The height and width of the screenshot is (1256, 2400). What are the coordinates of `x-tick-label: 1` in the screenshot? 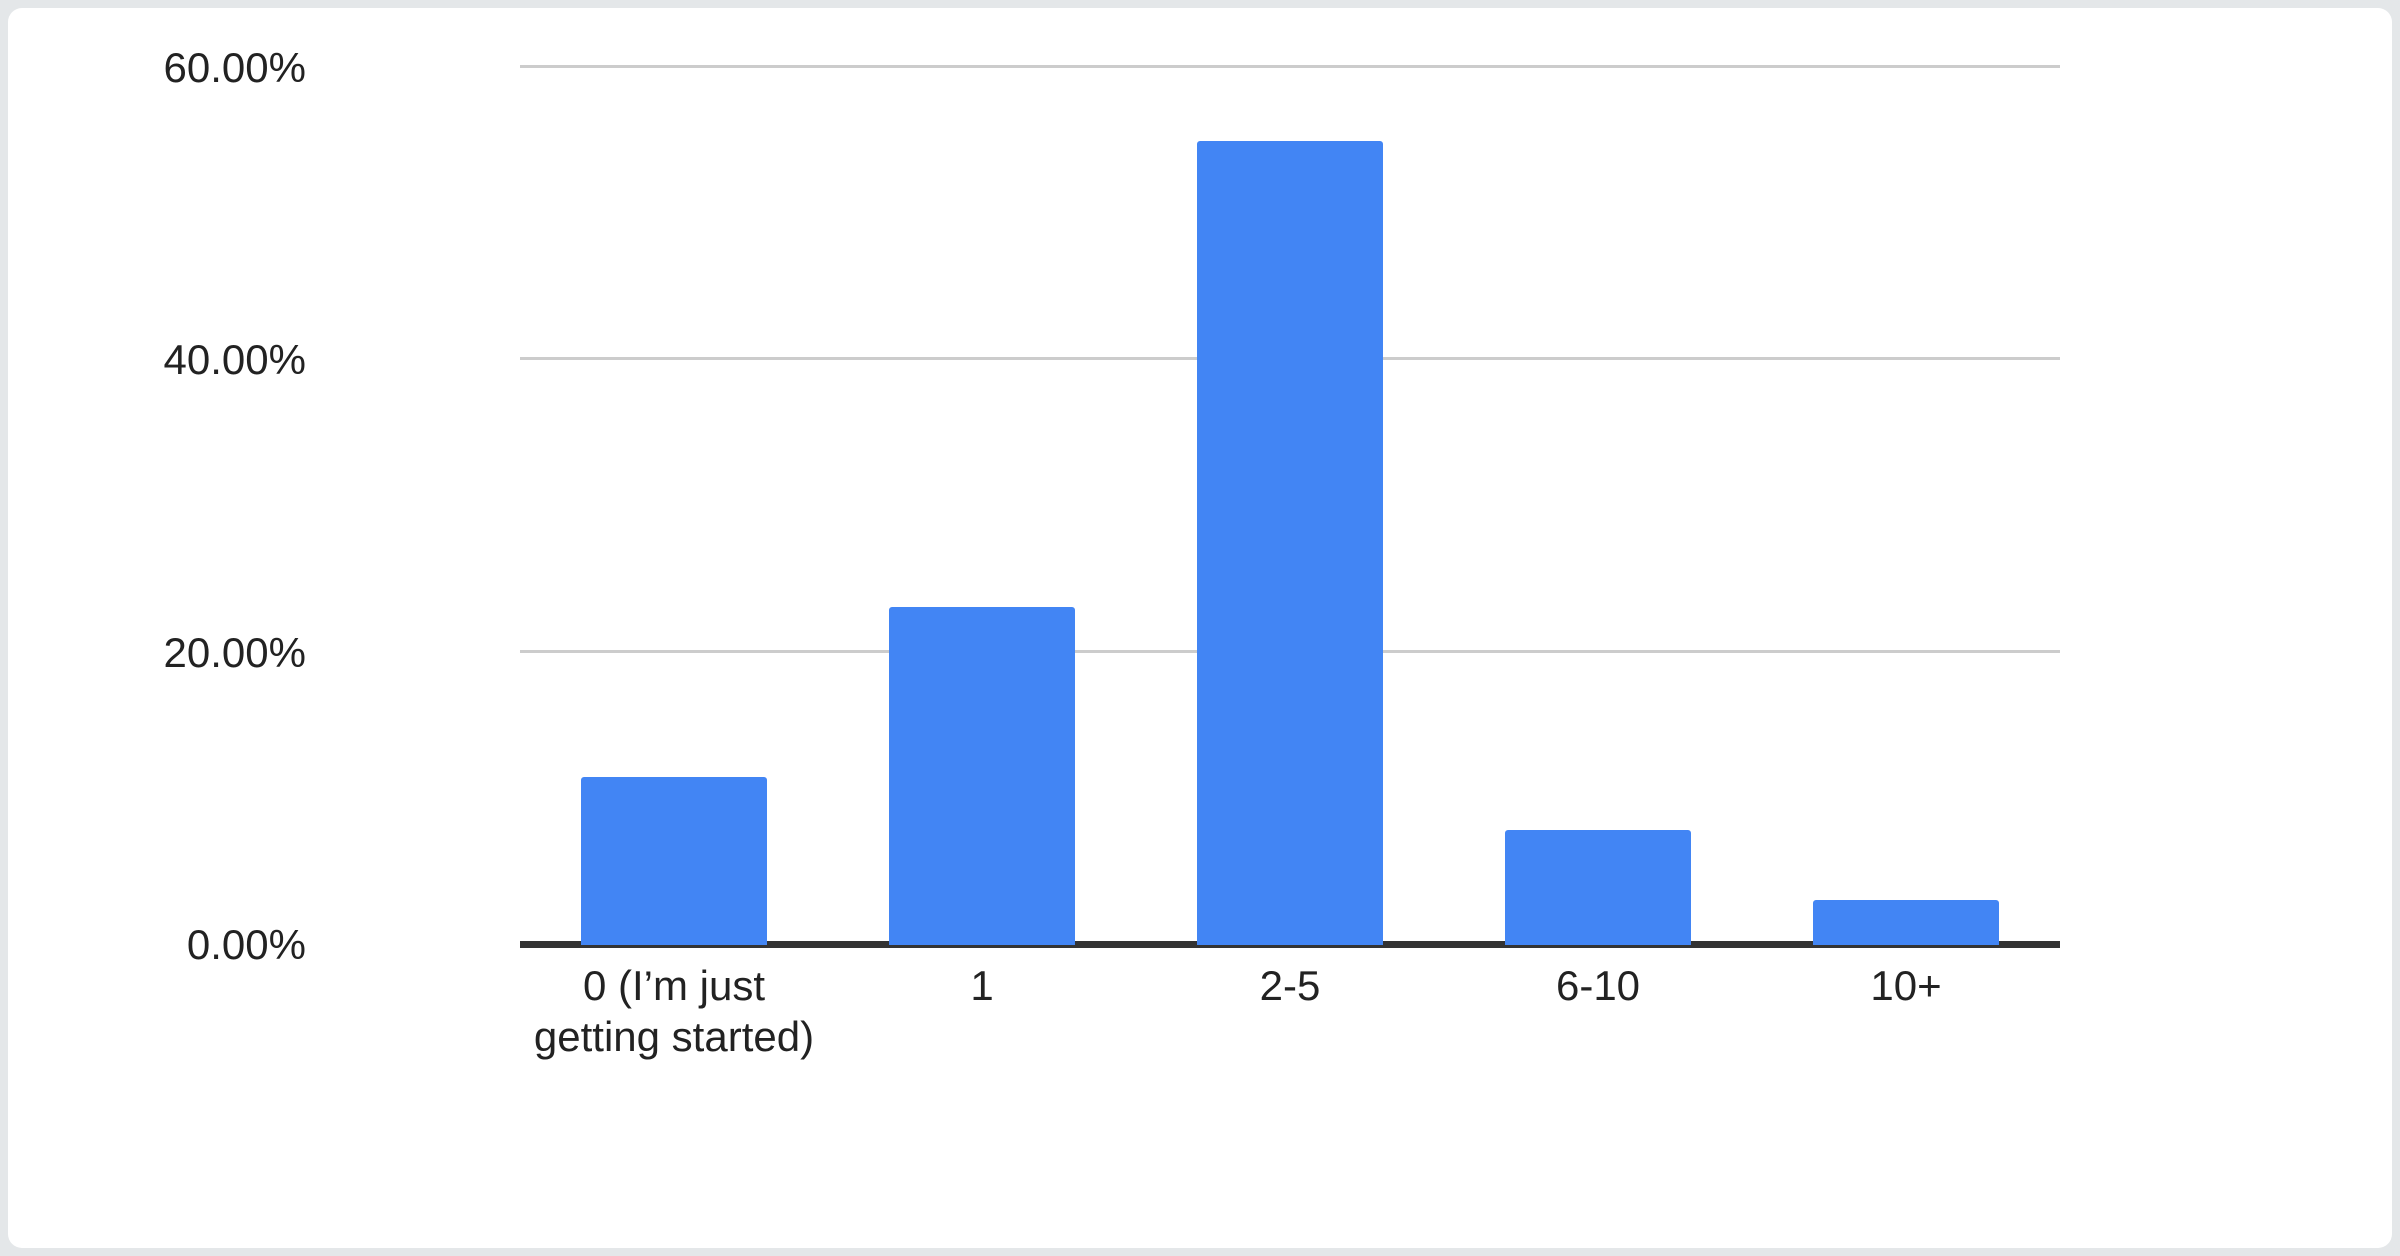 It's located at (982, 985).